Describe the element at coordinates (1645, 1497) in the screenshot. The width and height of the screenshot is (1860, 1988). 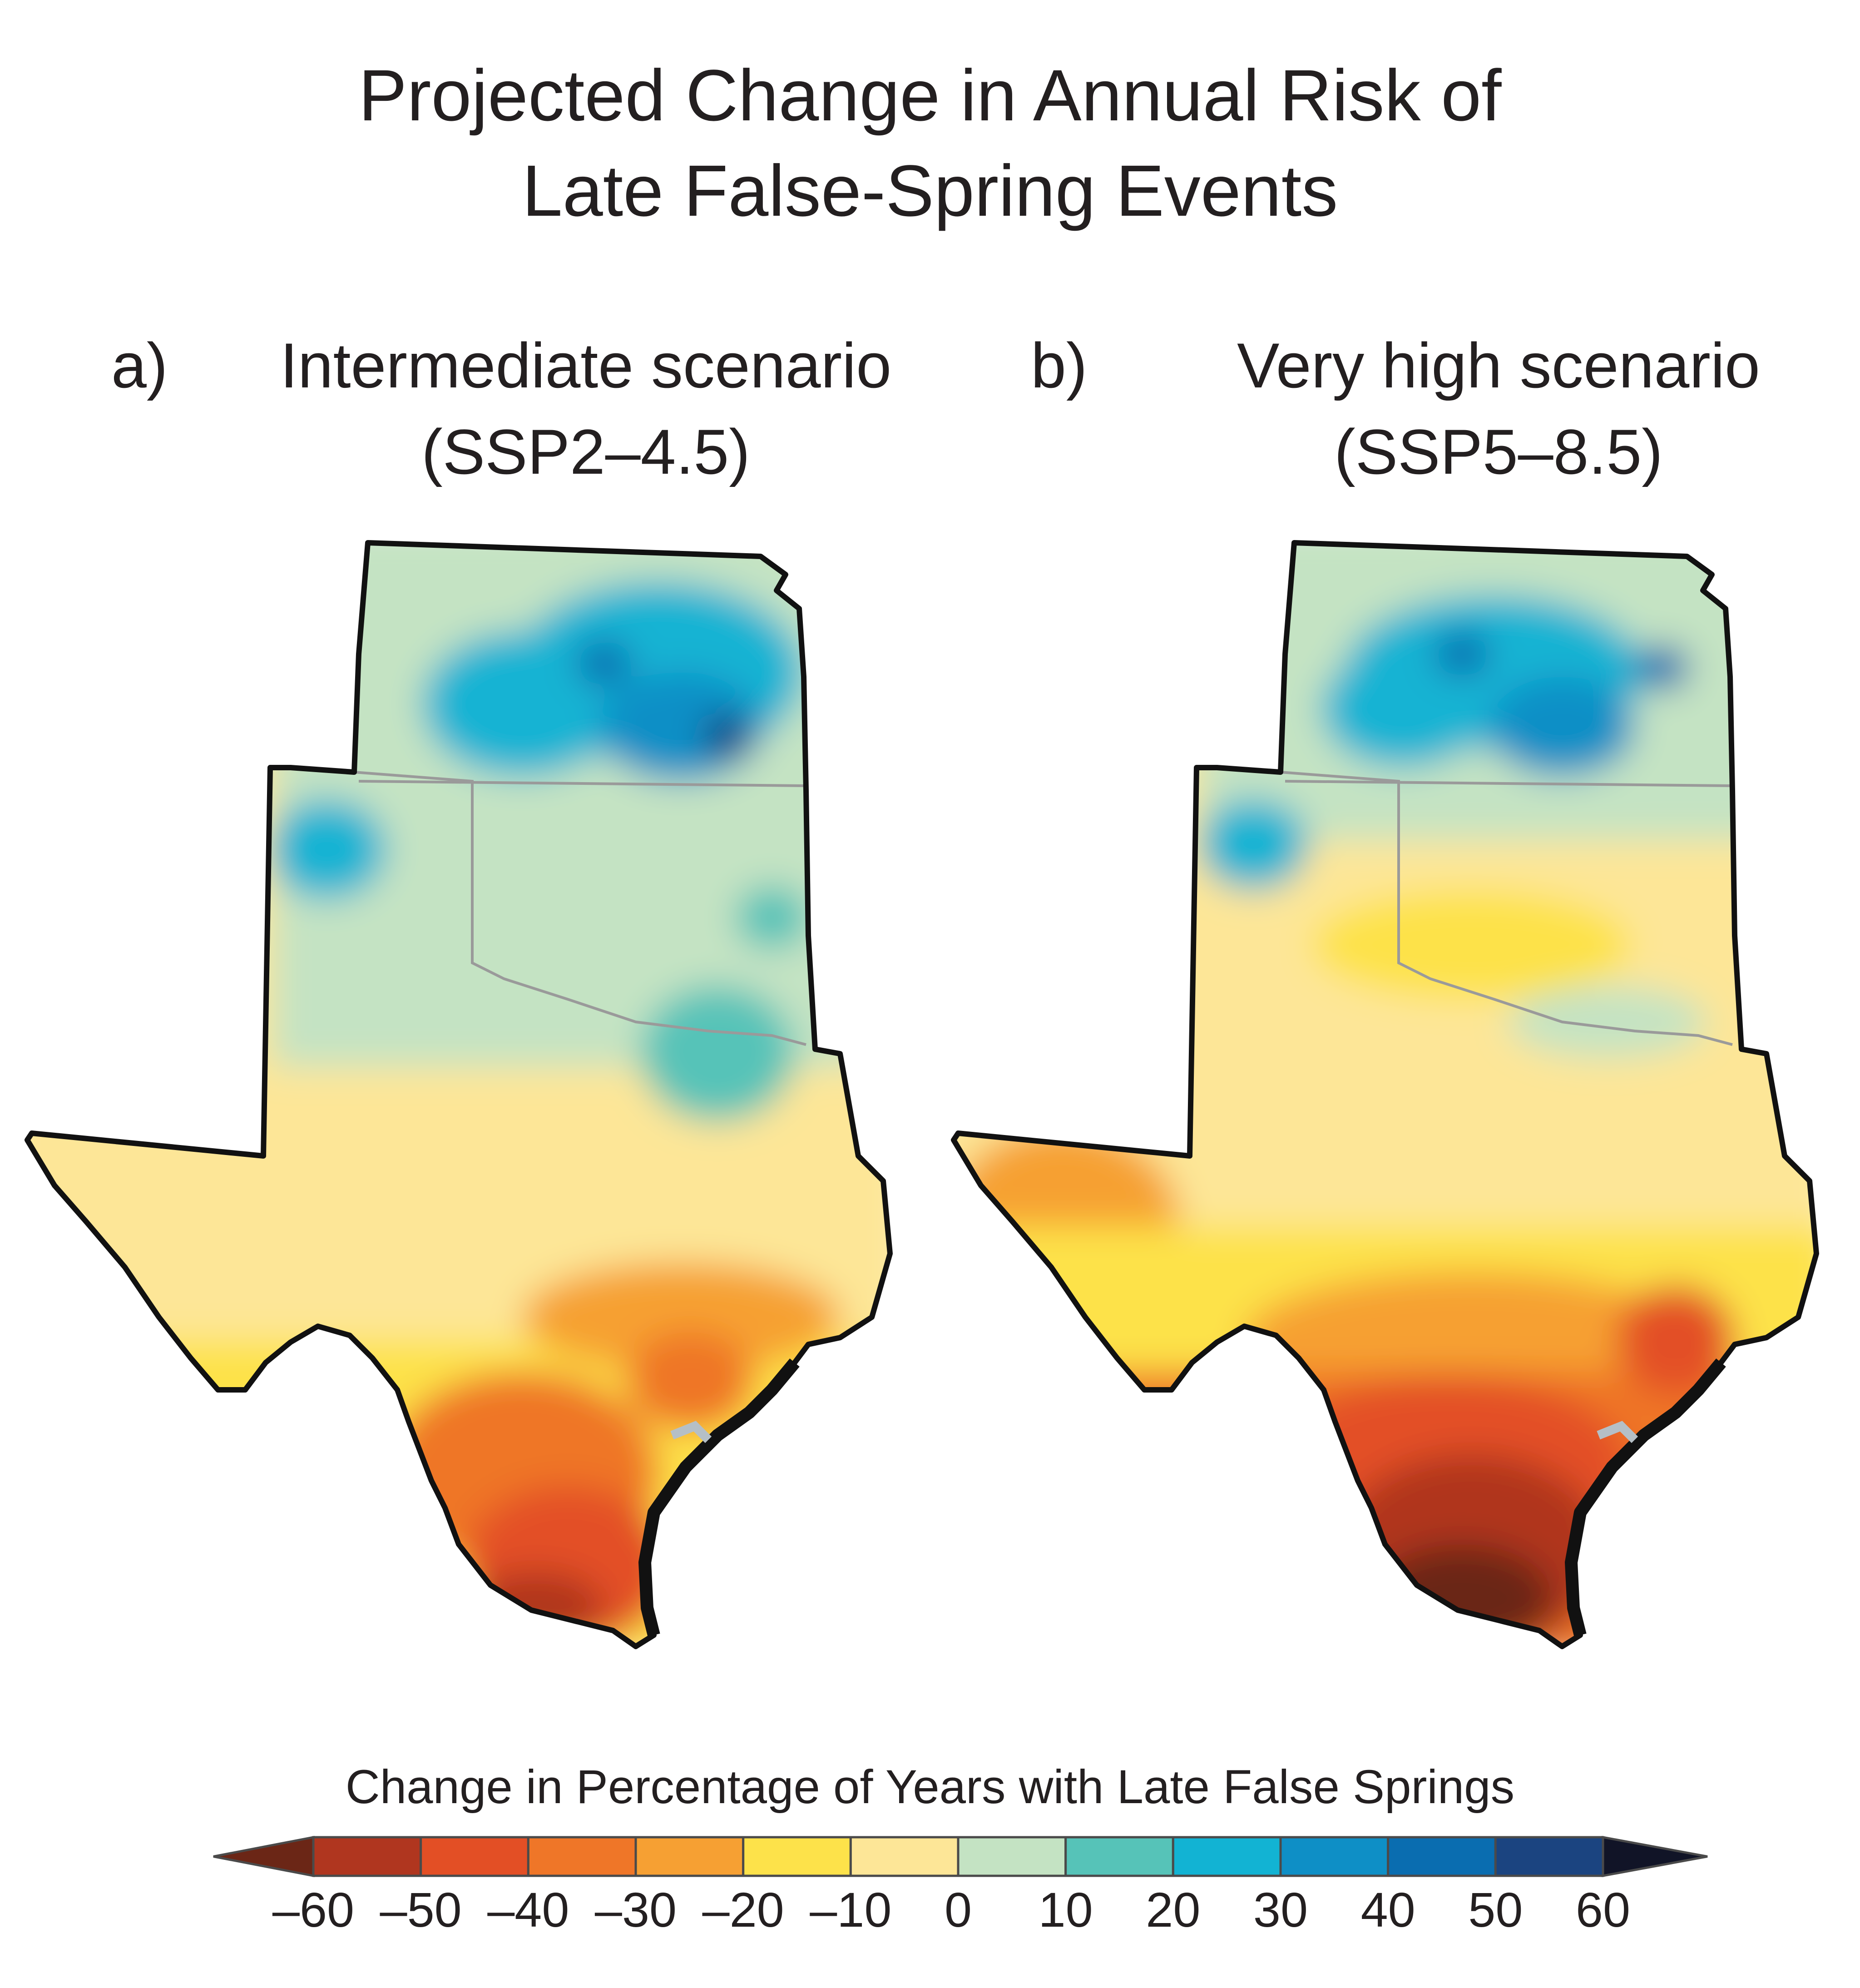
I see `coastline-panel-b` at that location.